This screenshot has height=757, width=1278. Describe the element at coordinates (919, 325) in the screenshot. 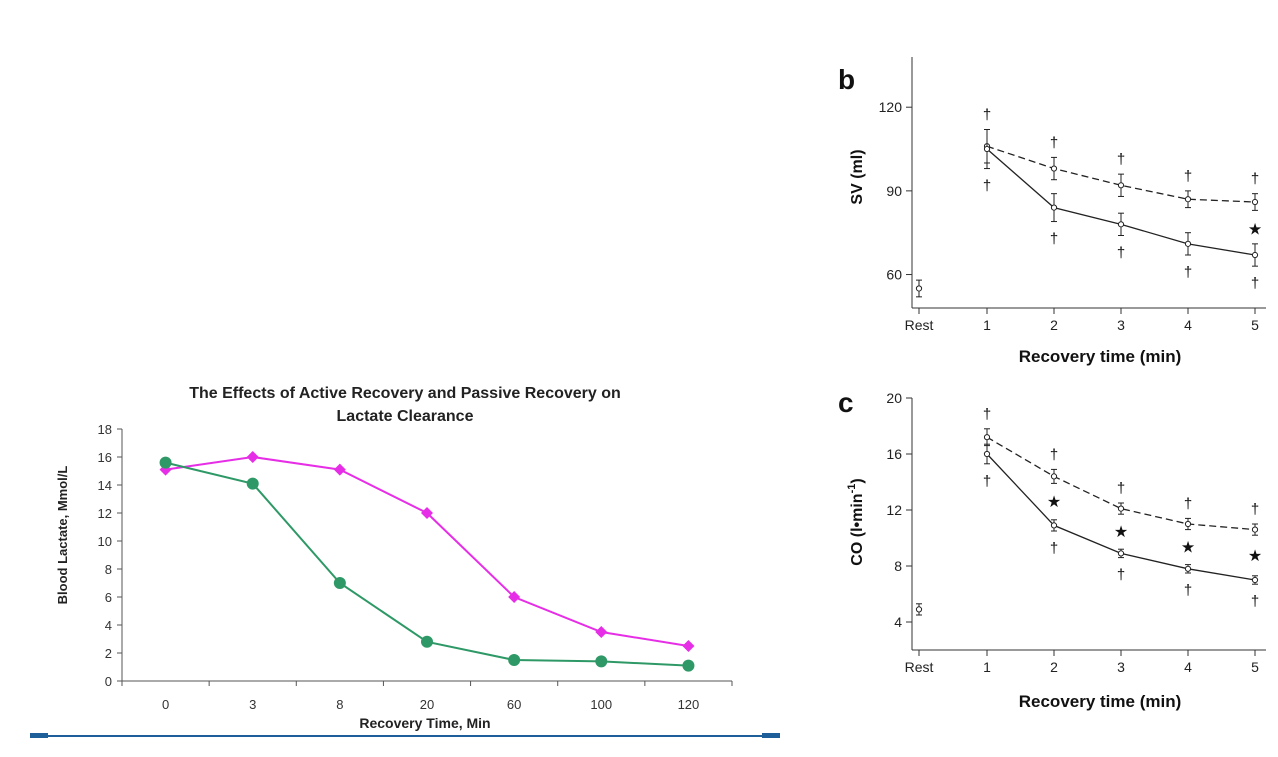

I see `b-x-tick-label: Rest` at that location.